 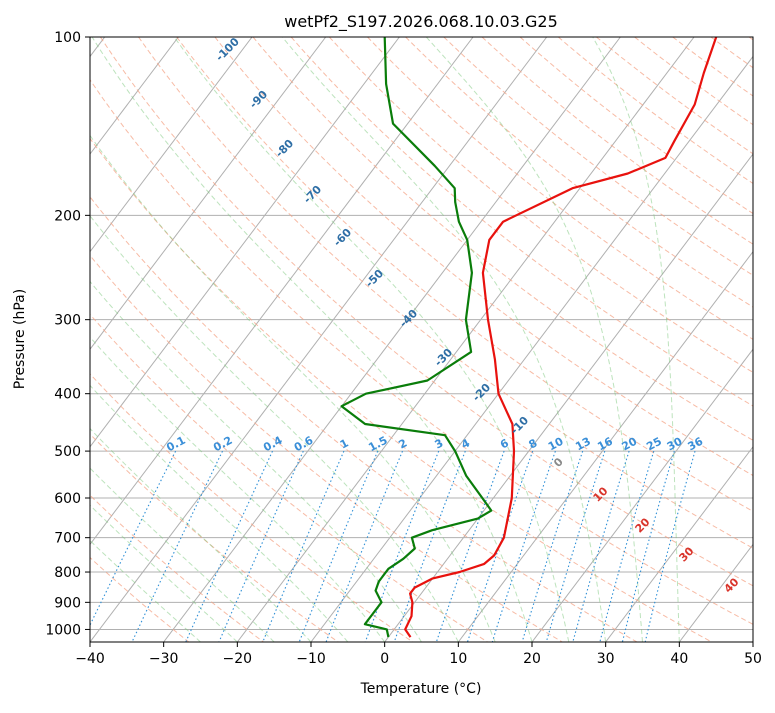 I want to click on x-tick-label: −40, so click(x=90, y=659).